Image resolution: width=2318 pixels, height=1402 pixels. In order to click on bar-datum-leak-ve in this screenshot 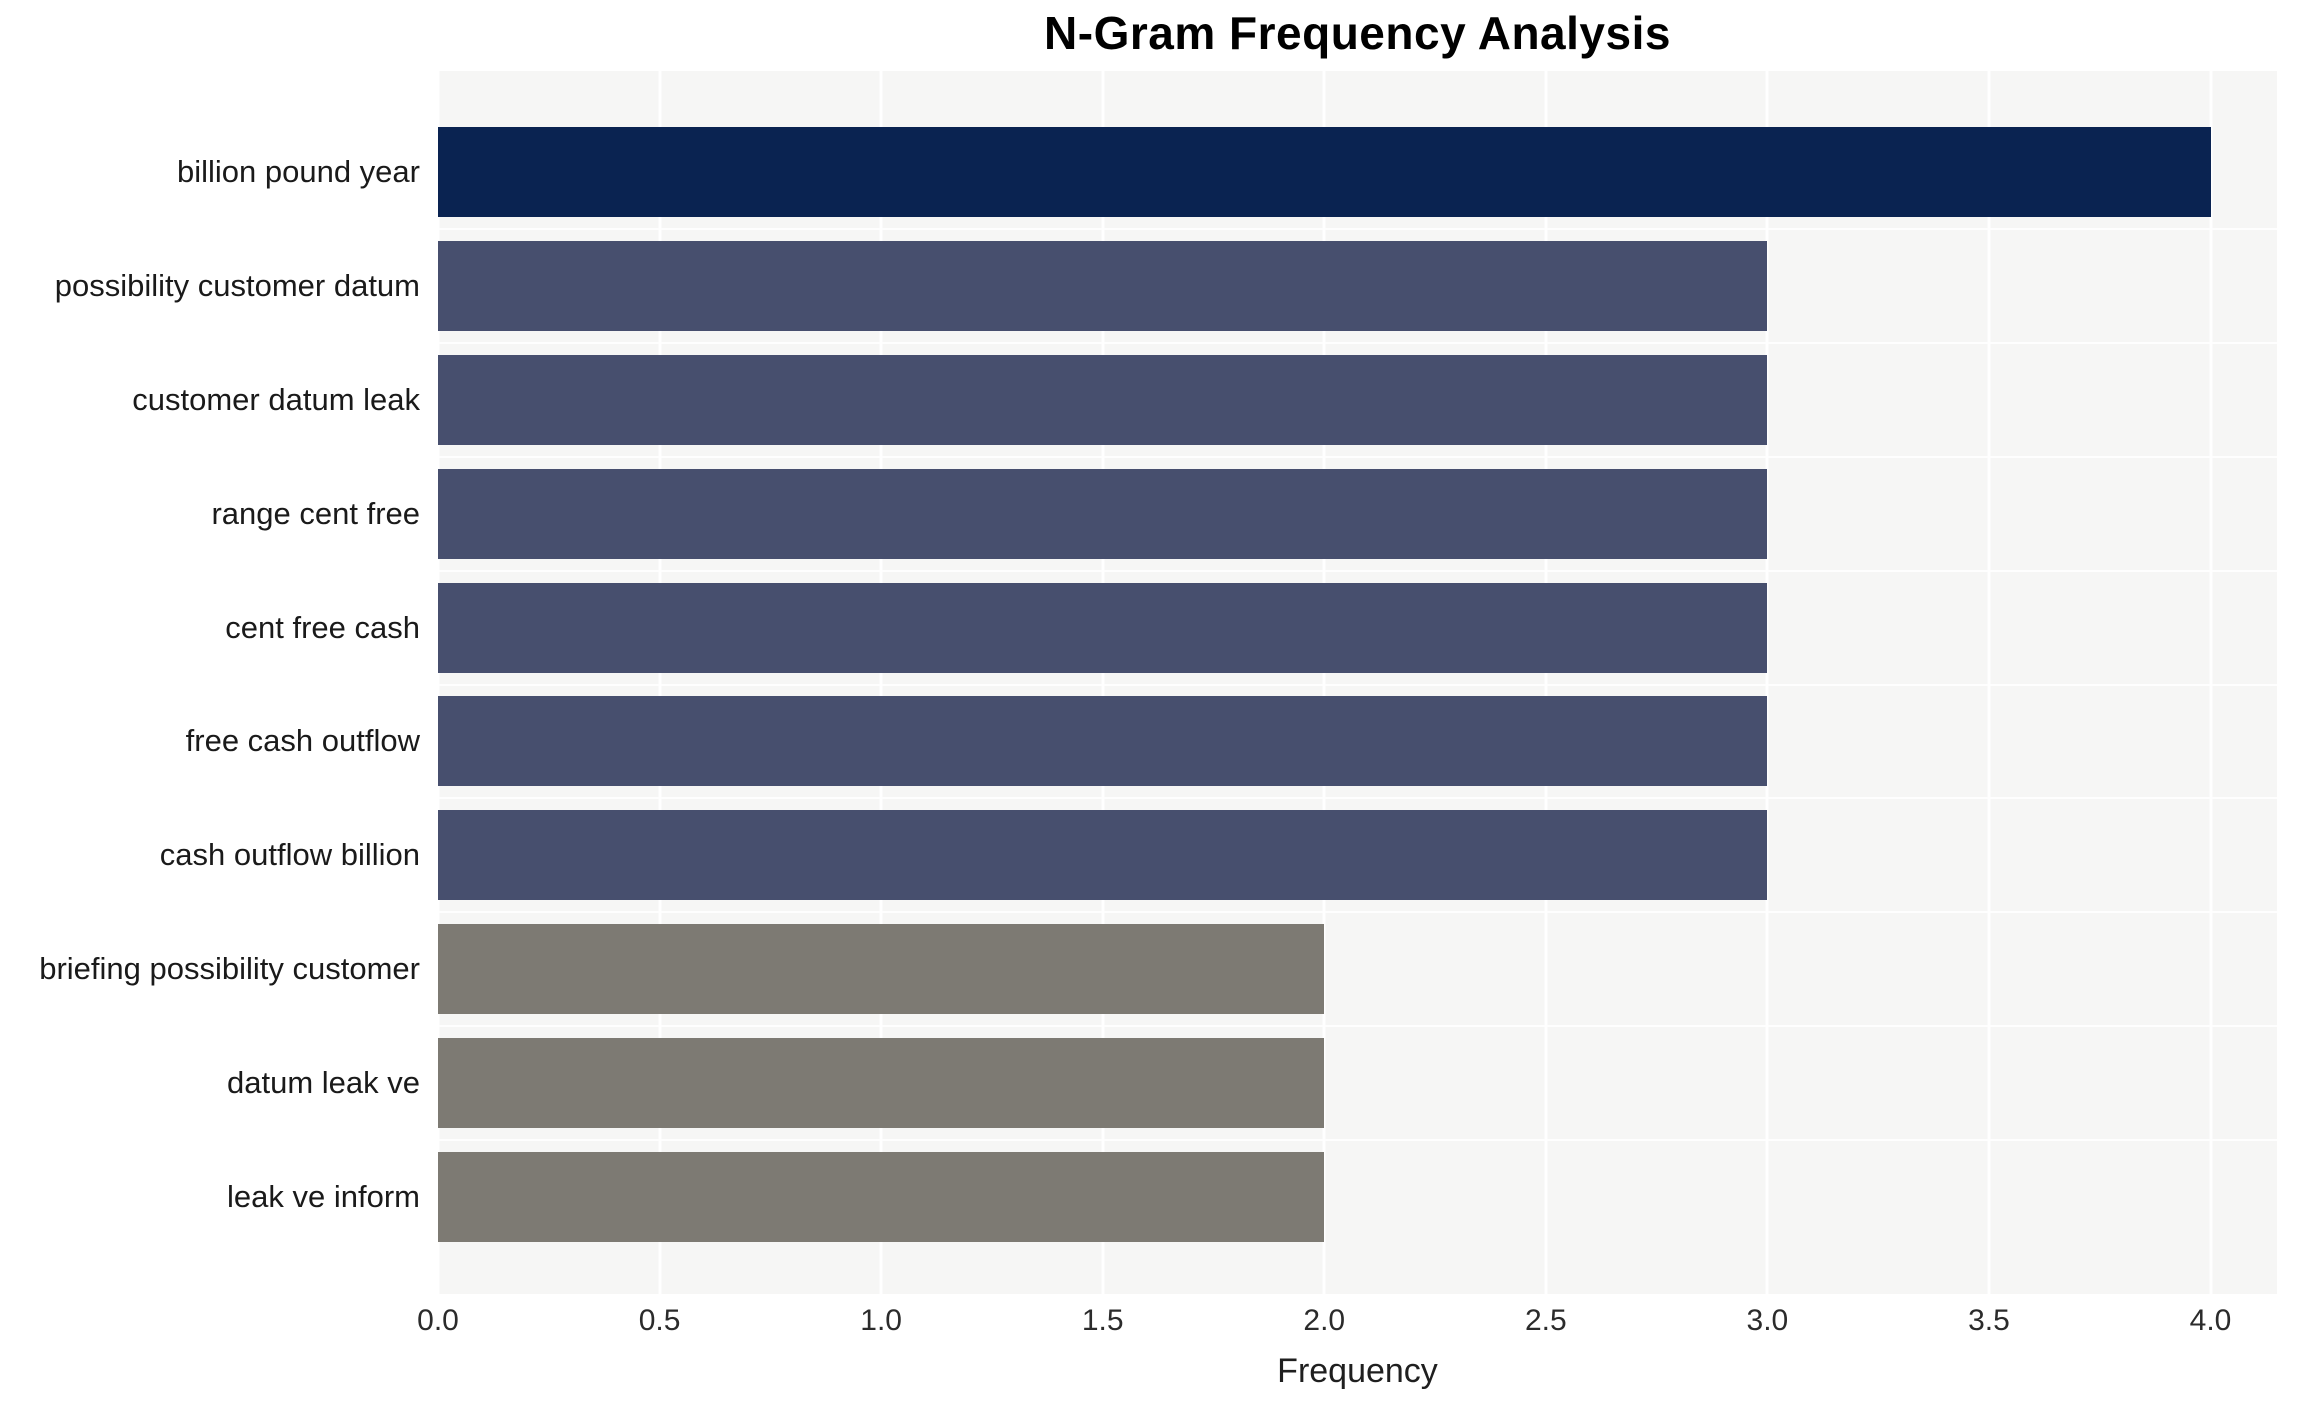, I will do `click(881, 1083)`.